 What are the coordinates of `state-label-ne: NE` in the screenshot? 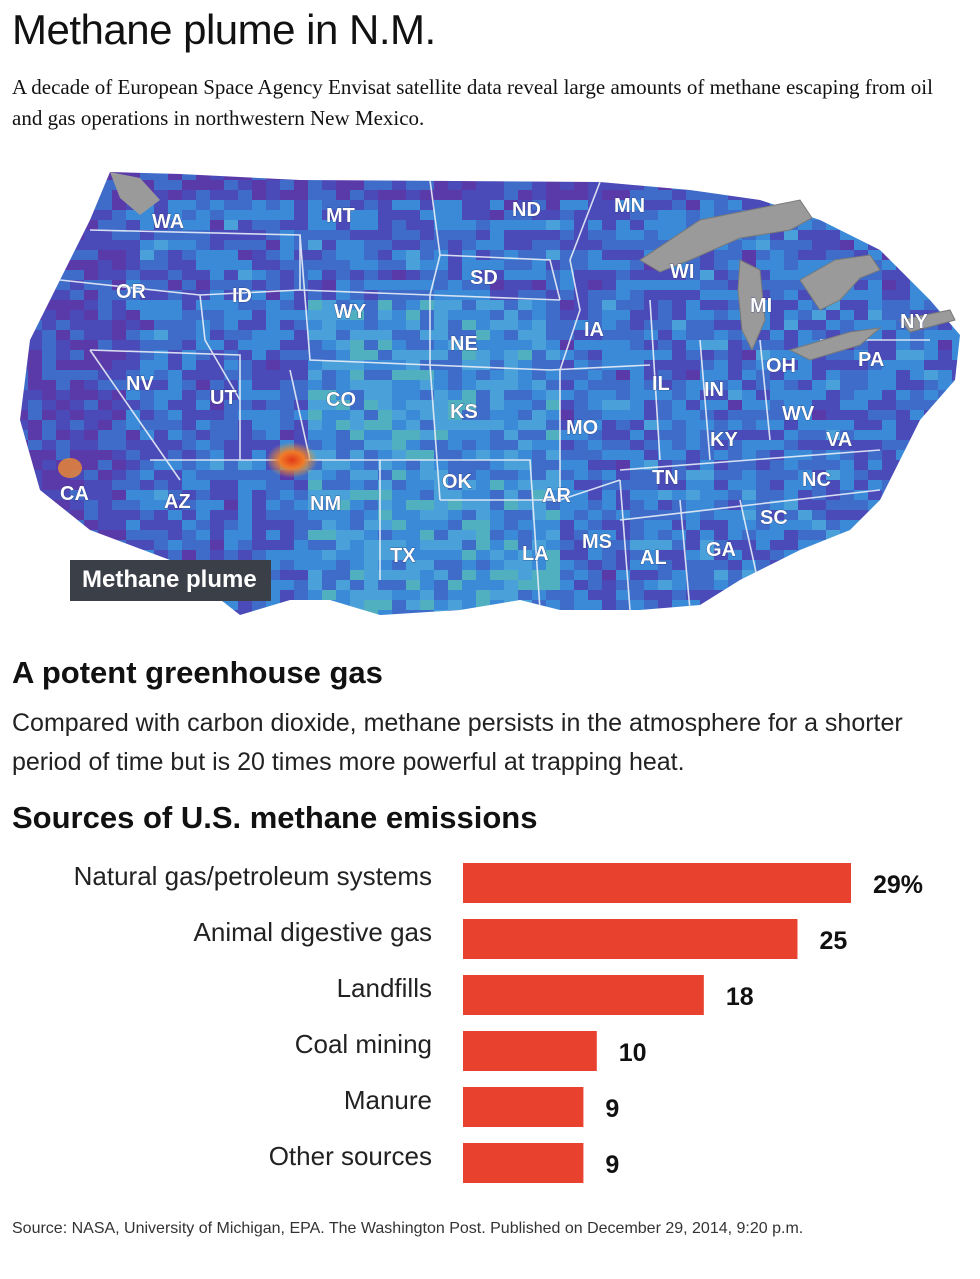 It's located at (464, 344).